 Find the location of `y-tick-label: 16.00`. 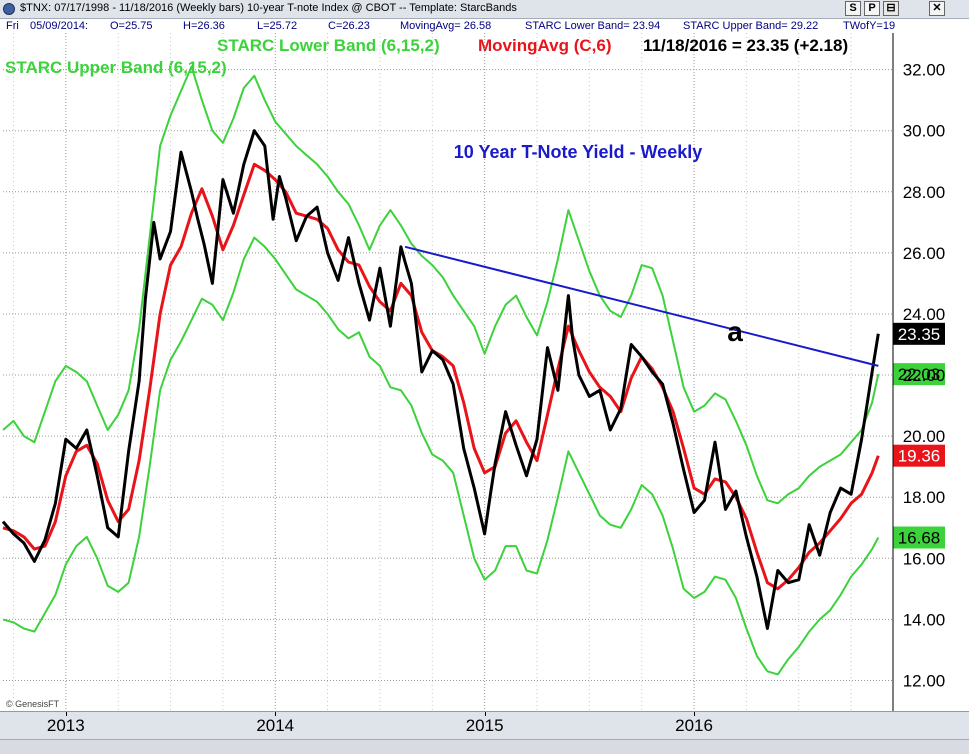

y-tick-label: 16.00 is located at coordinates (924, 558).